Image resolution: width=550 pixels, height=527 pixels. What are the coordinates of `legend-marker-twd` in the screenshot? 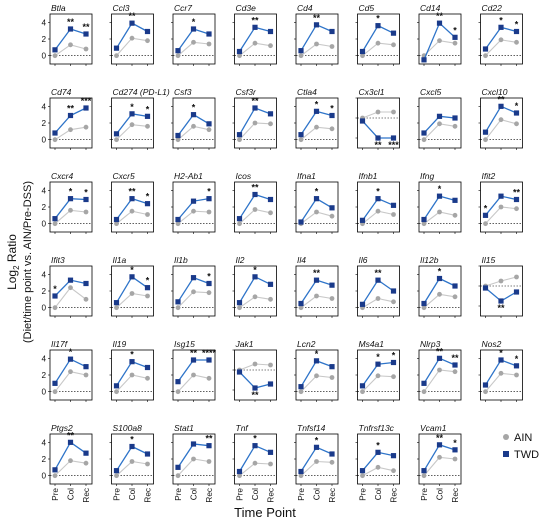 It's located at (506, 454).